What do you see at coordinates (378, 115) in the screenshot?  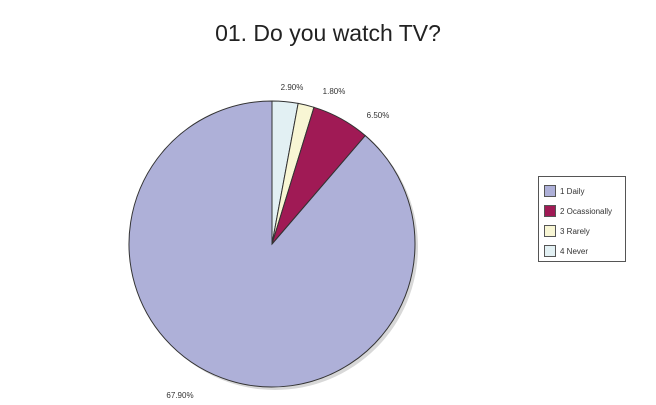 I see `slice-label-3: 6.50%` at bounding box center [378, 115].